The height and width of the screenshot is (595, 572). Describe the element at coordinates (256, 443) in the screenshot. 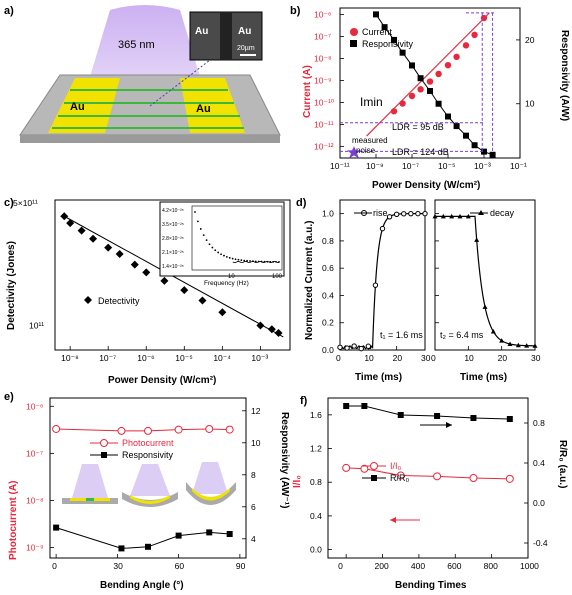

I see `e-rtick-label: 10` at that location.